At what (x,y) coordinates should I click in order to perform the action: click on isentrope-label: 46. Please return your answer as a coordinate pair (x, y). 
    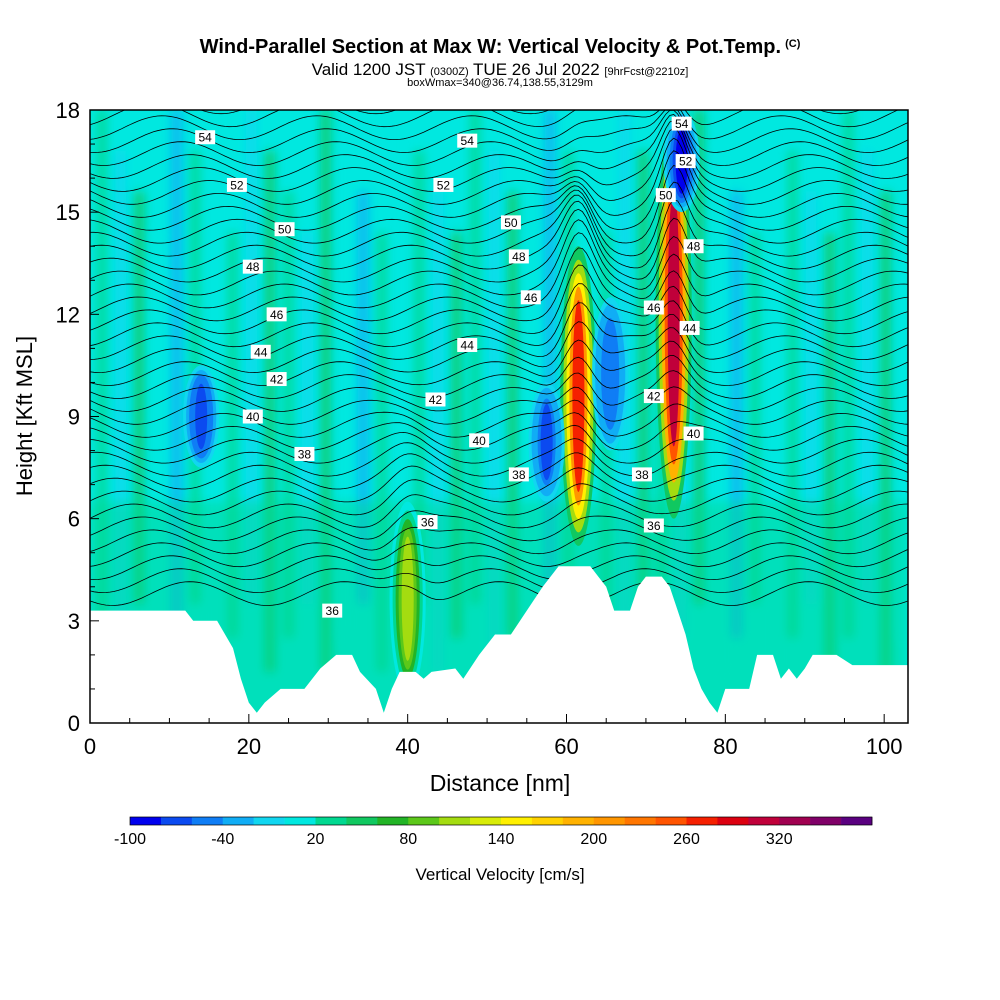
    Looking at the image, I should click on (276, 314).